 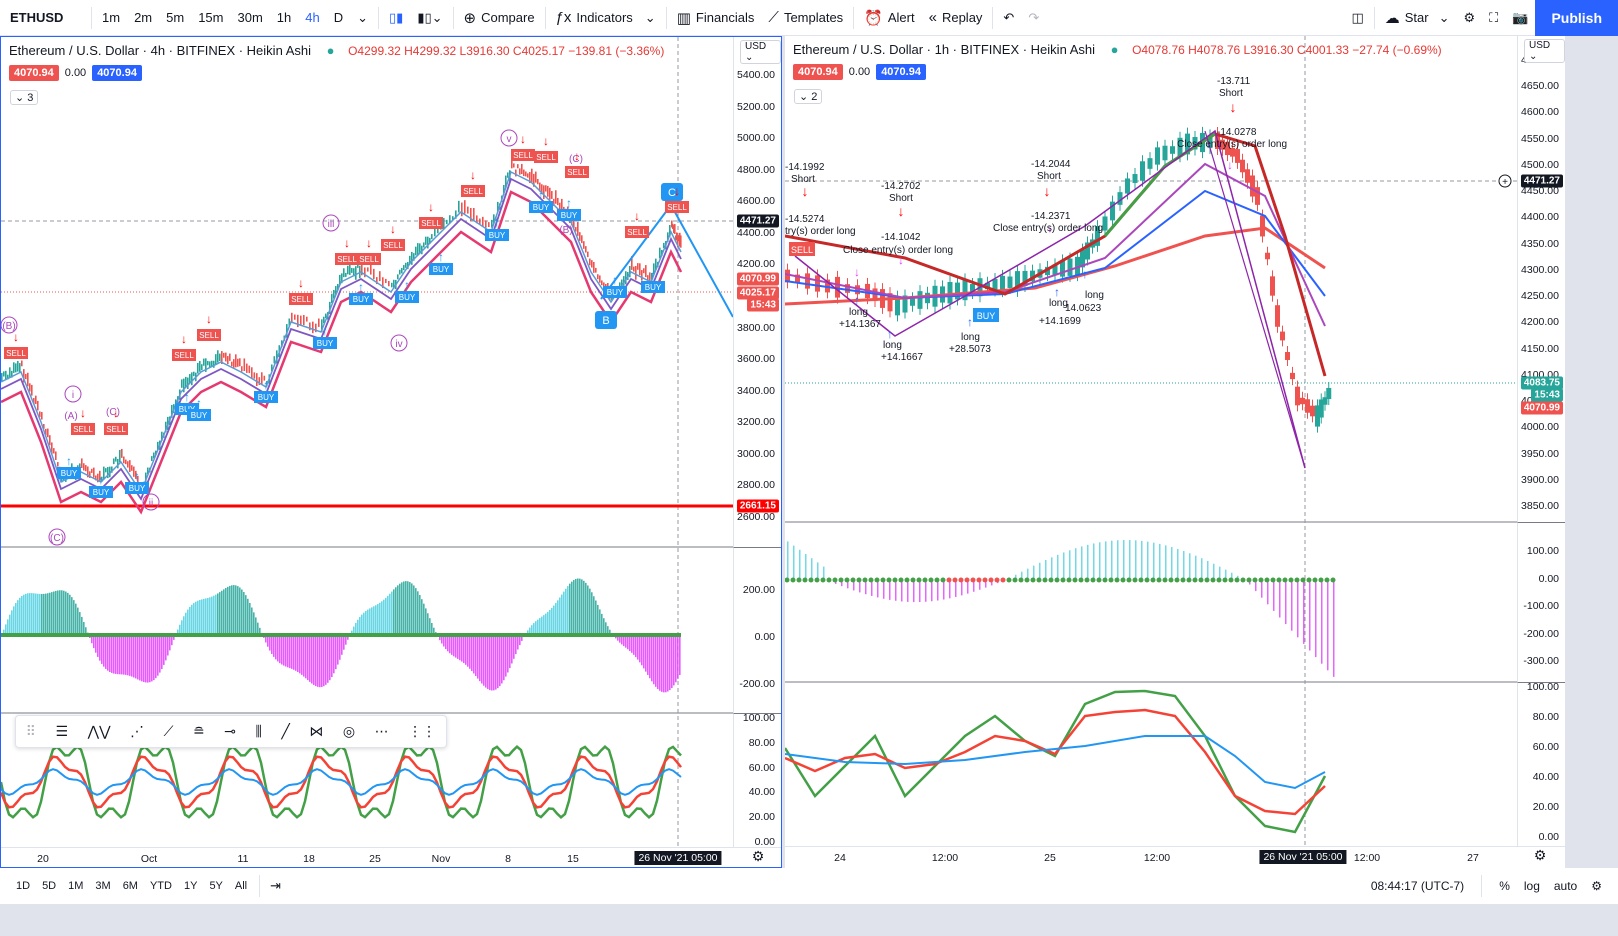 What do you see at coordinates (168, 731) in the screenshot?
I see `trend-line-icon: ⟋` at bounding box center [168, 731].